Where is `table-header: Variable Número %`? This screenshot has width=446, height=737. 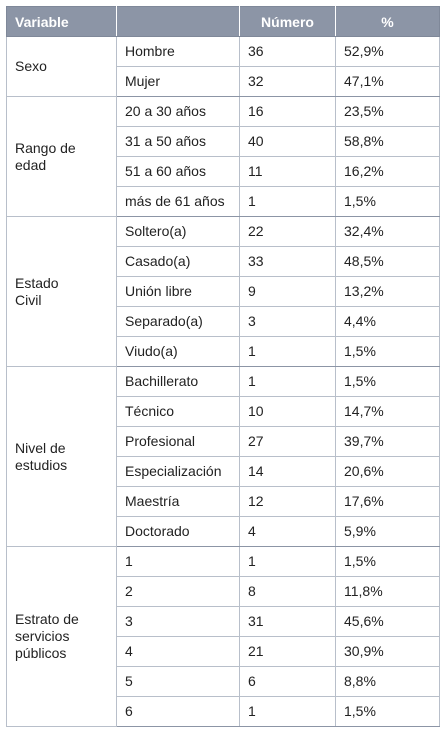
table-header: Variable Número % is located at coordinates (223, 21).